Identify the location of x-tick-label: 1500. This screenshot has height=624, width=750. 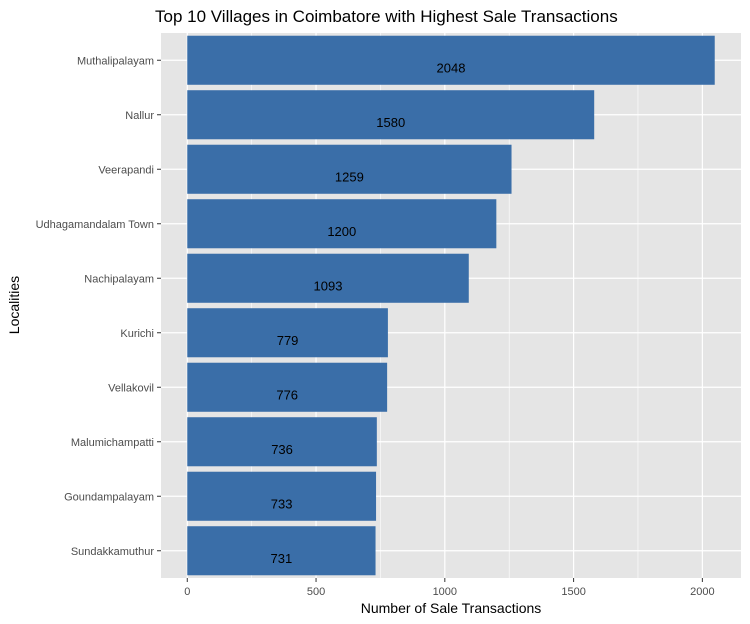
(573, 592).